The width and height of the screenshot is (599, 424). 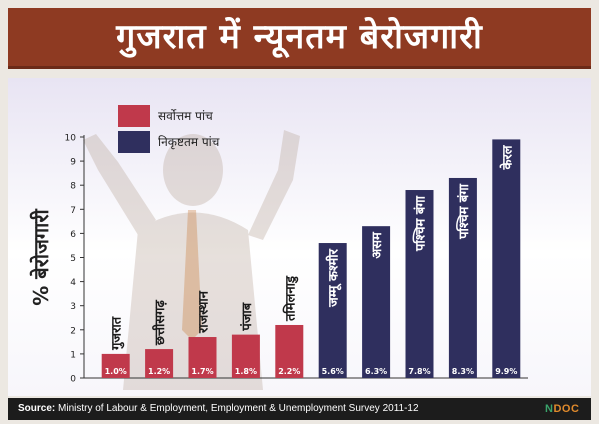 What do you see at coordinates (37, 408) in the screenshot?
I see `source-label: Source:` at bounding box center [37, 408].